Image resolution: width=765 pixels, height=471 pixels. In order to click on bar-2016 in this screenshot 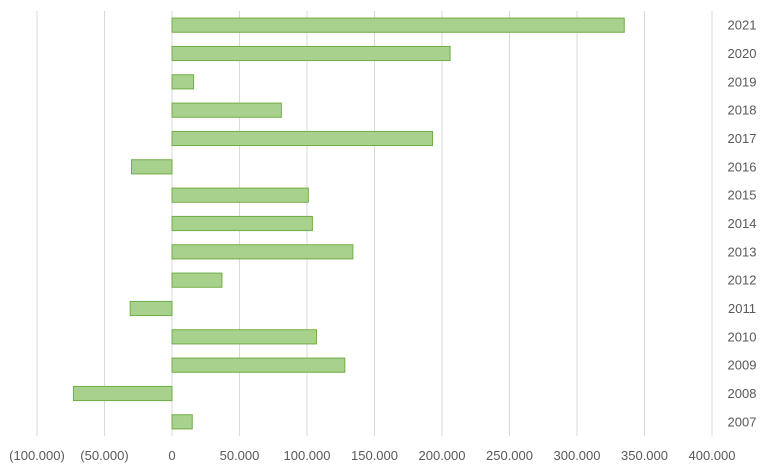, I will do `click(152, 167)`.